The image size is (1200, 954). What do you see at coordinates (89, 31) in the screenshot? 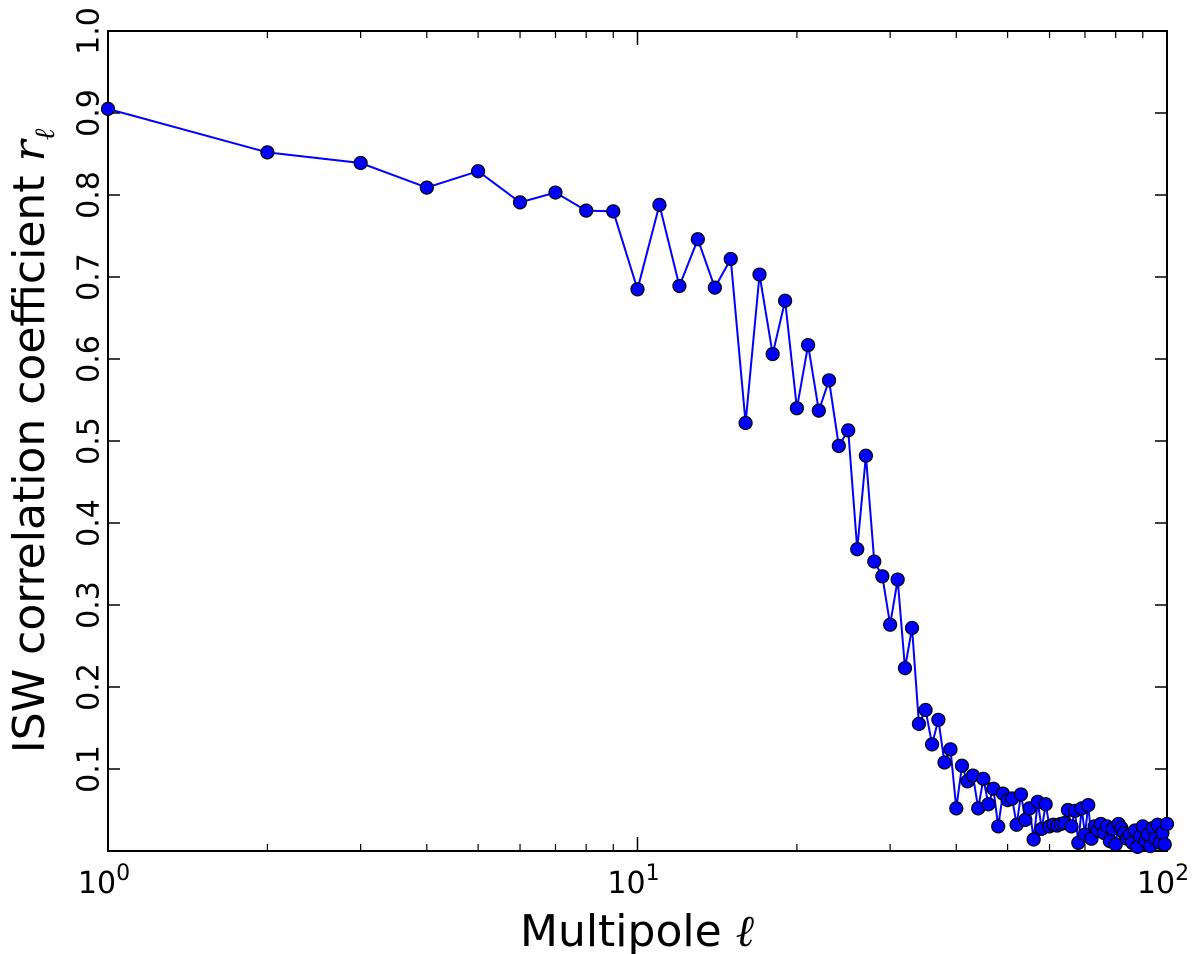
I see `y-tick-label: 1.0` at bounding box center [89, 31].